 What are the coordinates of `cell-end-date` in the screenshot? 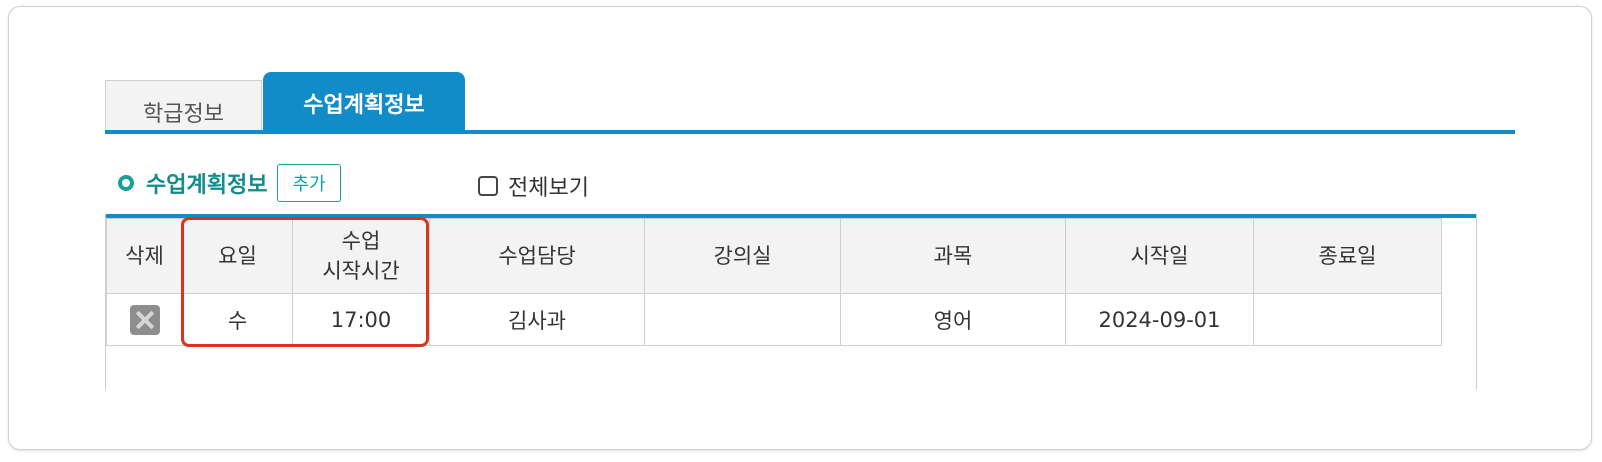 It's located at (1347, 319).